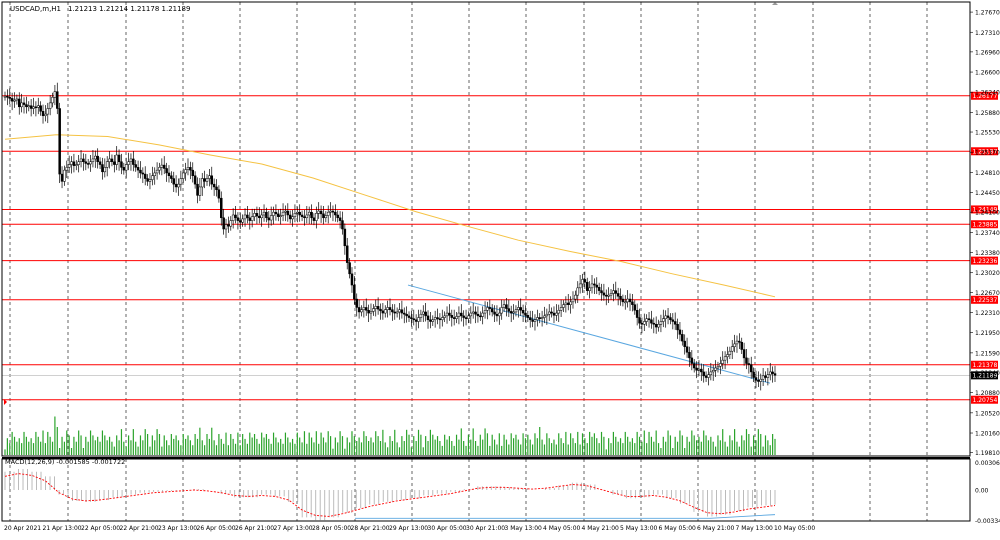 The height and width of the screenshot is (540, 1000). I want to click on trend-lines, so click(589, 334).